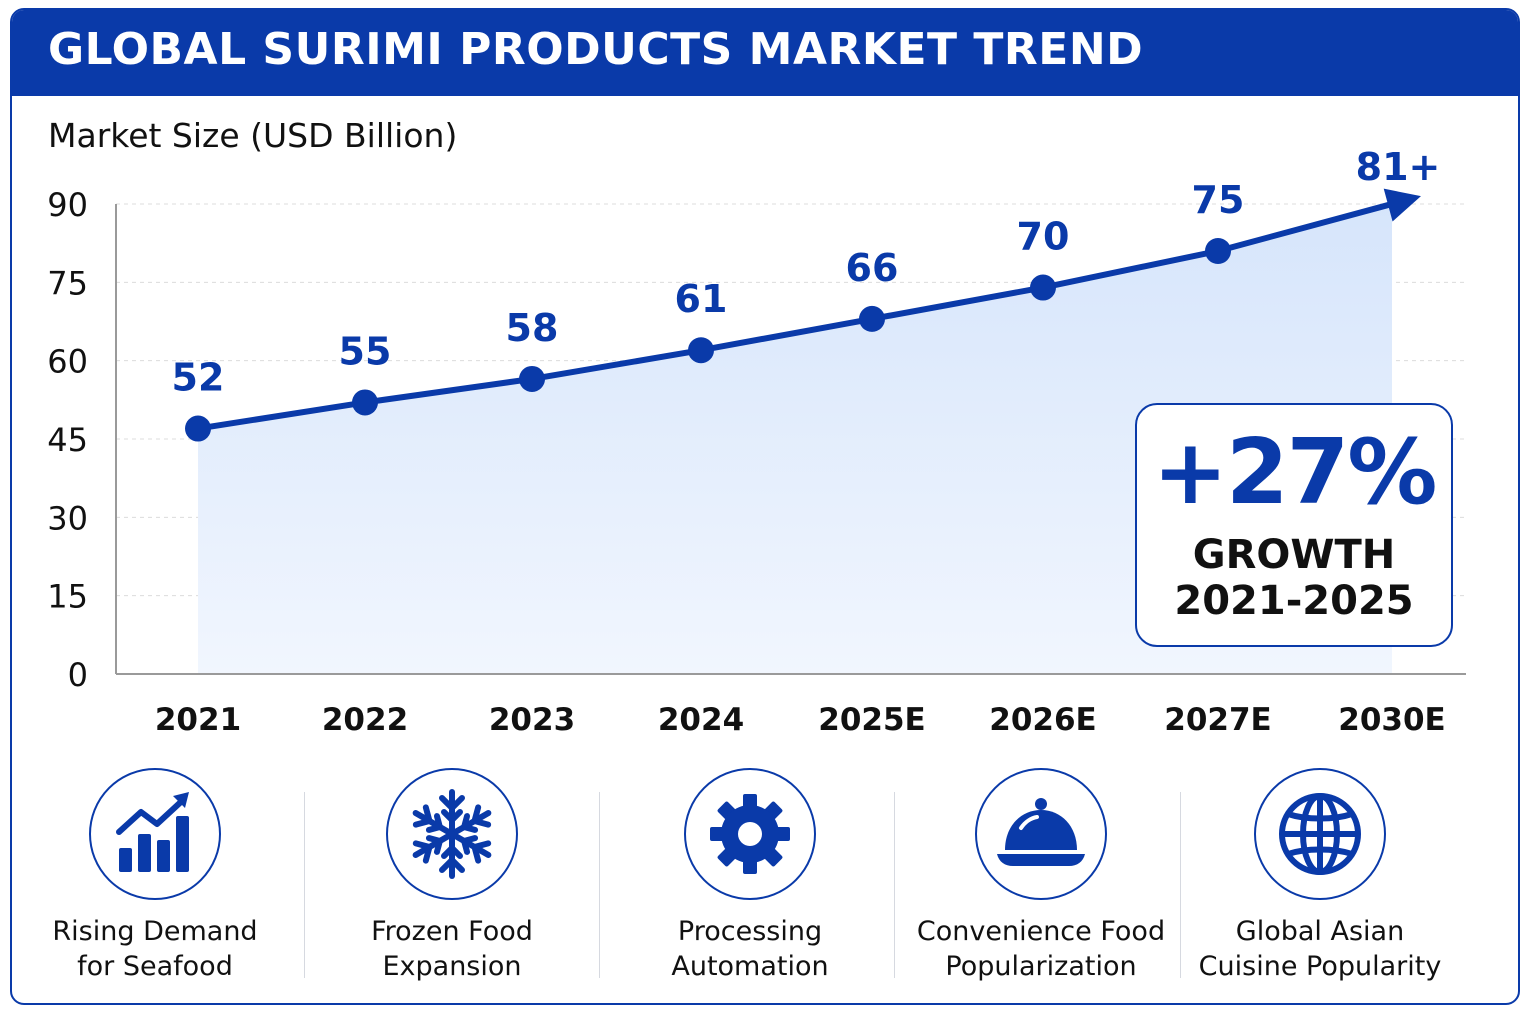  What do you see at coordinates (253, 135) in the screenshot?
I see `y-axis-label: Market Size (USD Billion)` at bounding box center [253, 135].